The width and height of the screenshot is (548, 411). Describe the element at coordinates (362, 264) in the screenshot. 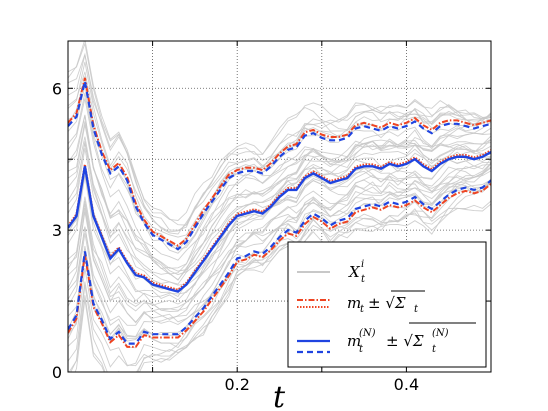

I see `legend-sup-particles: i` at that location.